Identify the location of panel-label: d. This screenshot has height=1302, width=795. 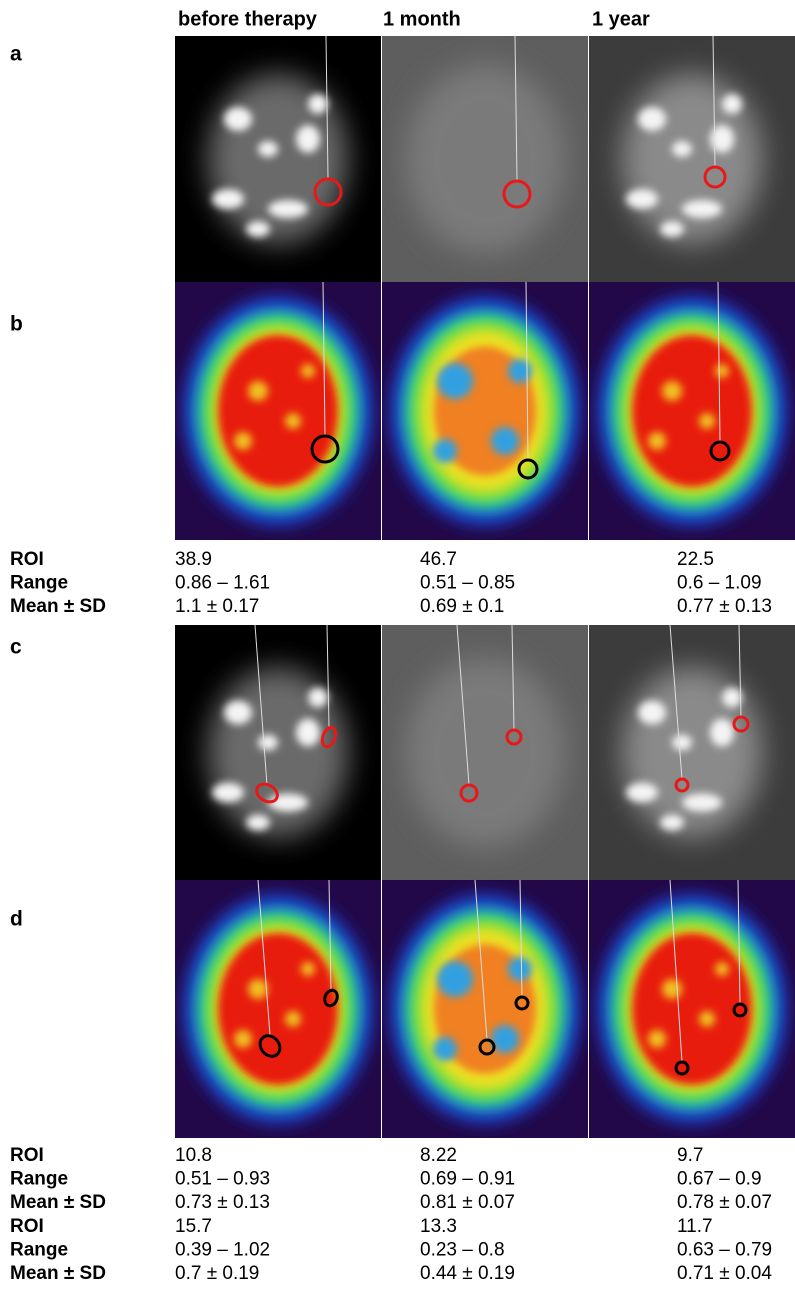
(16, 919).